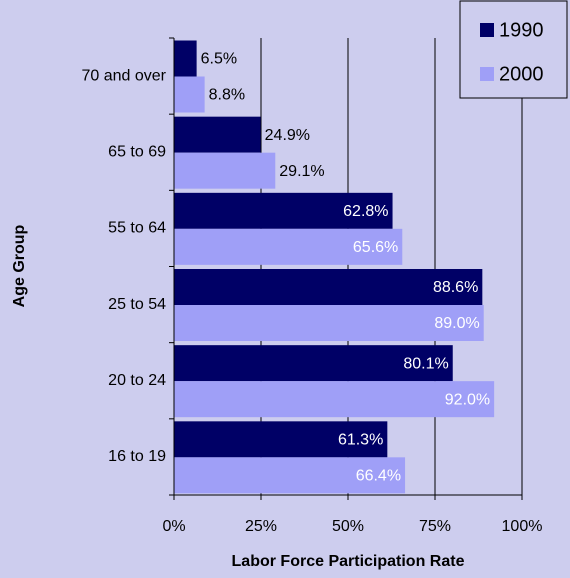  What do you see at coordinates (467, 399) in the screenshot?
I see `value-label: 92.0%` at bounding box center [467, 399].